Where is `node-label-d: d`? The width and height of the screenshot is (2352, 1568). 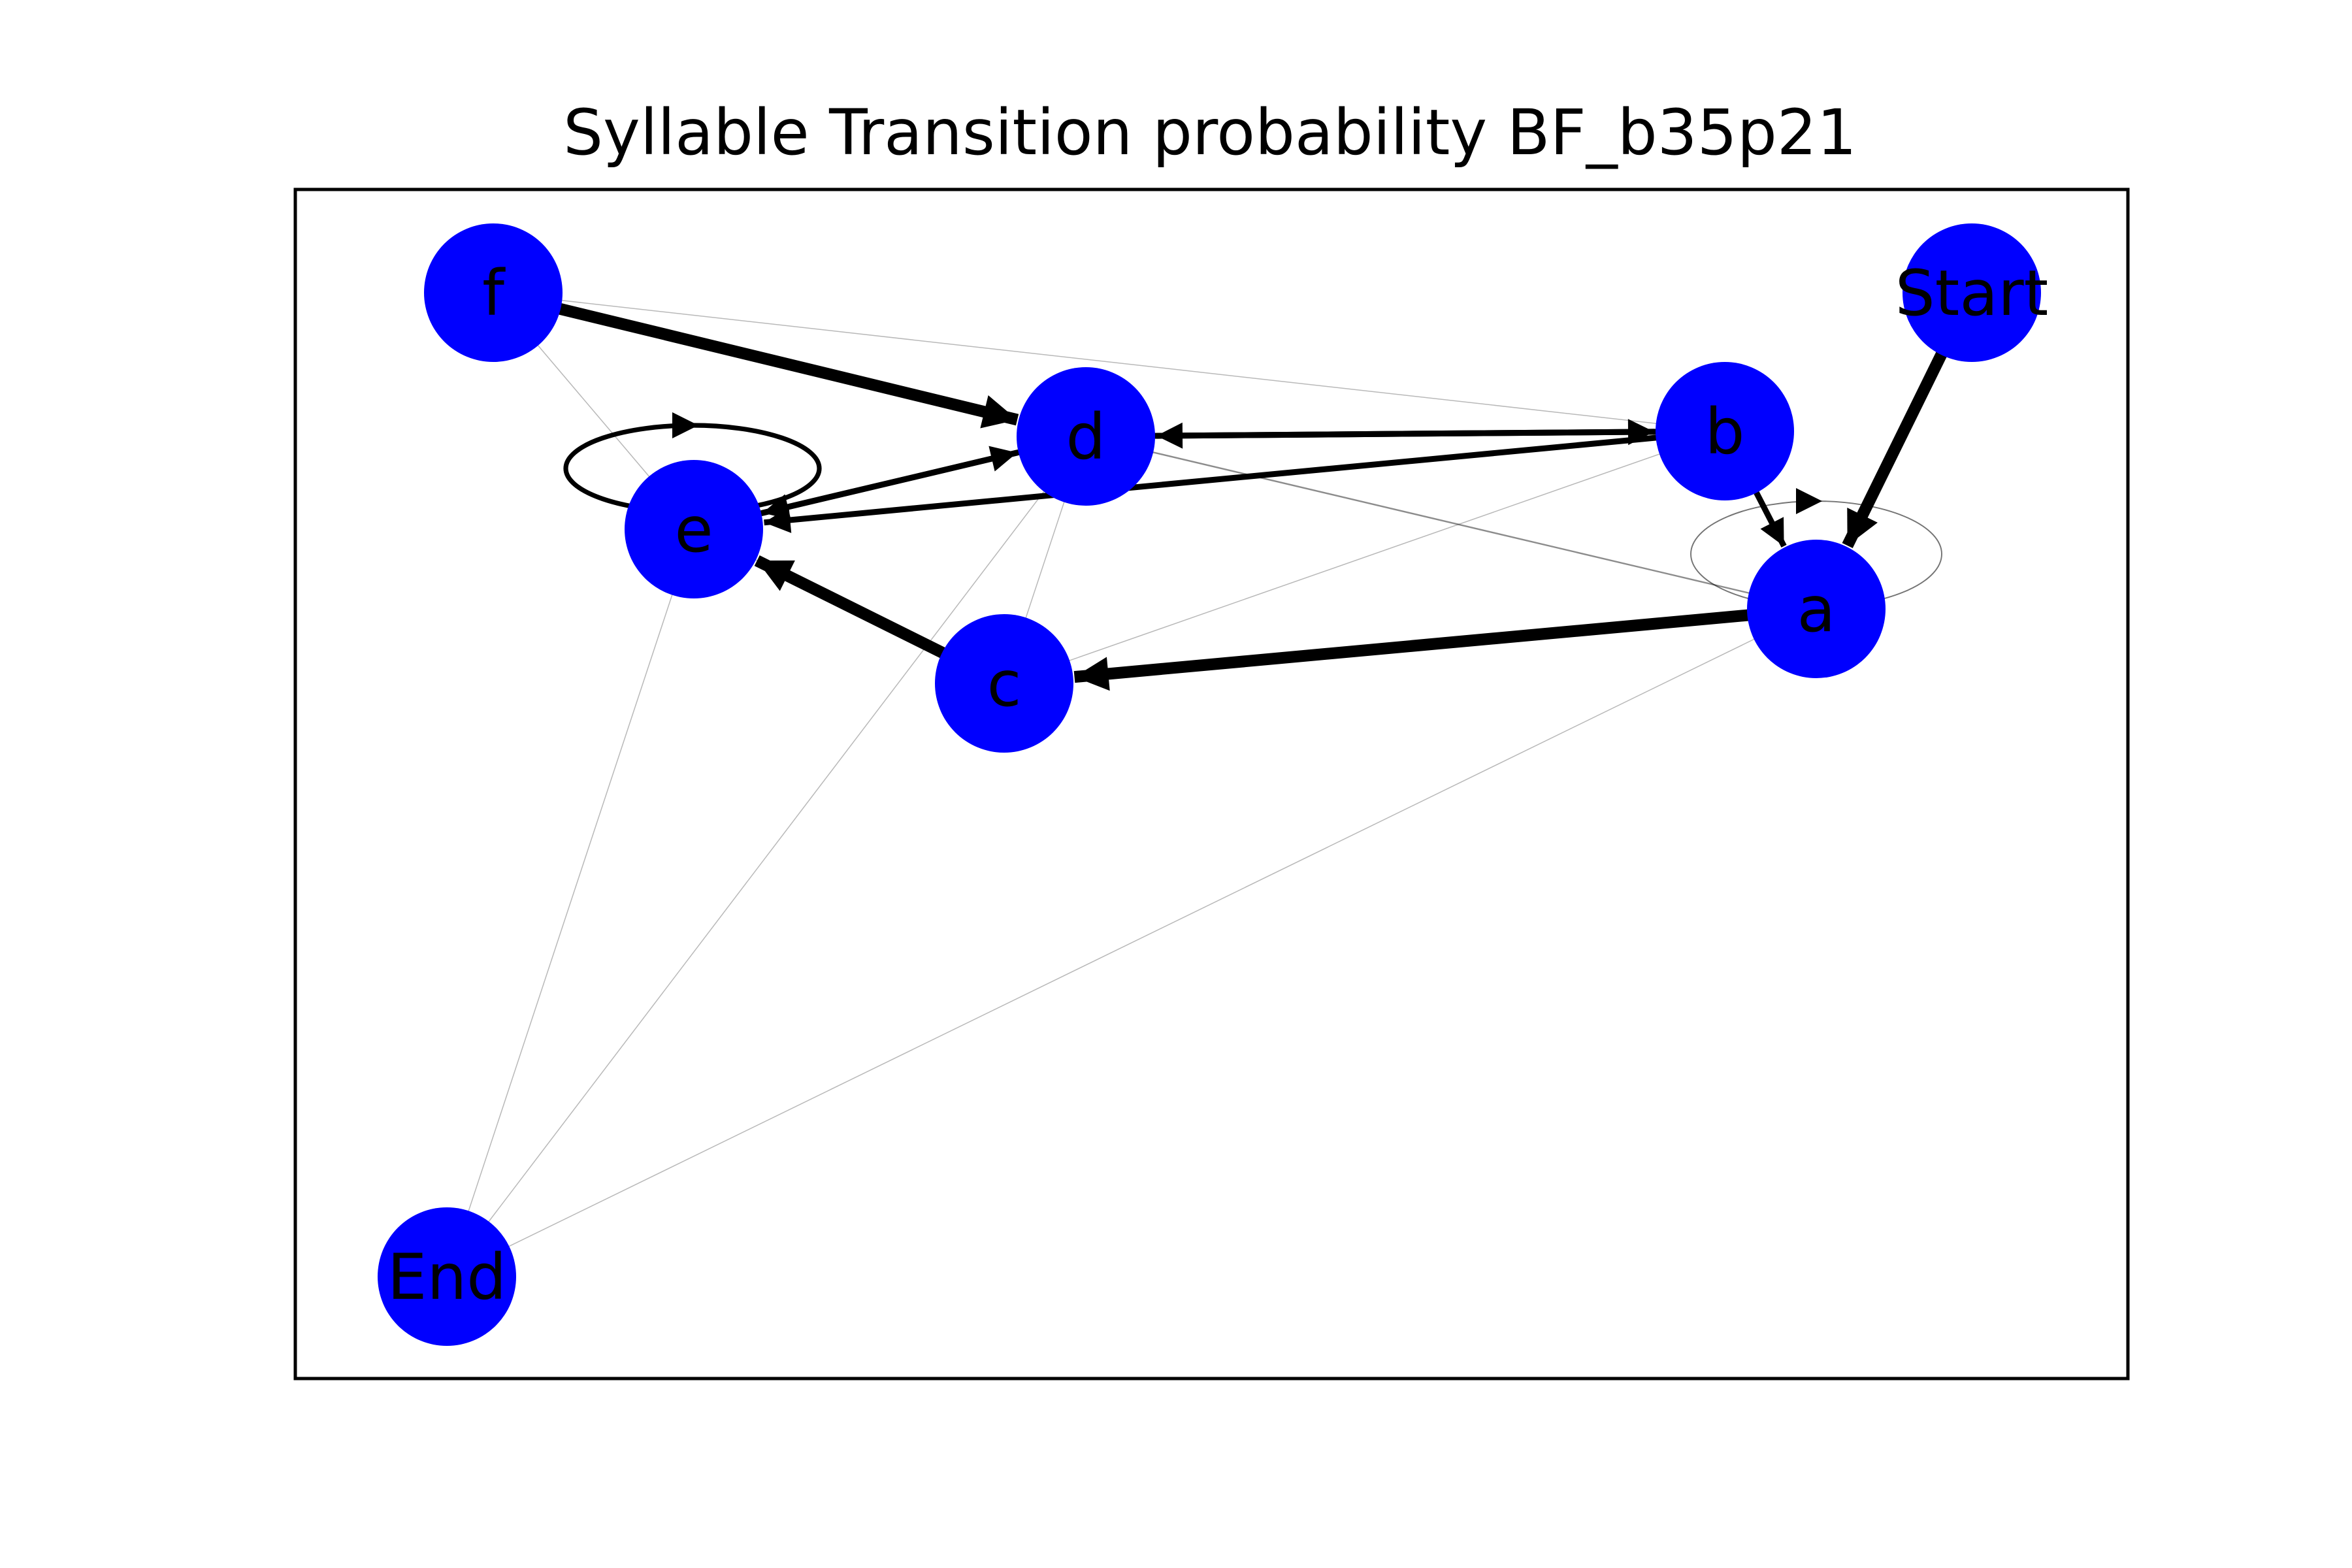
node-label-d: d is located at coordinates (1086, 437).